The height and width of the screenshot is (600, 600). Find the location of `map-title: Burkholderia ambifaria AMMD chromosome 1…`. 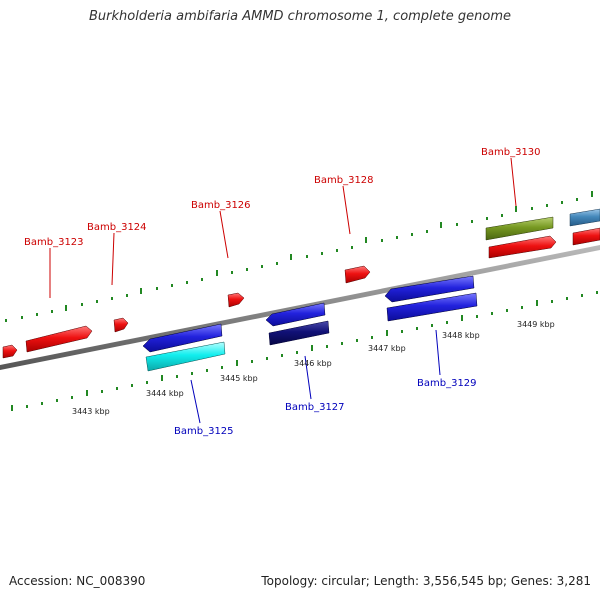

map-title: Burkholderia ambifaria AMMD chromosome 1… is located at coordinates (300, 16).